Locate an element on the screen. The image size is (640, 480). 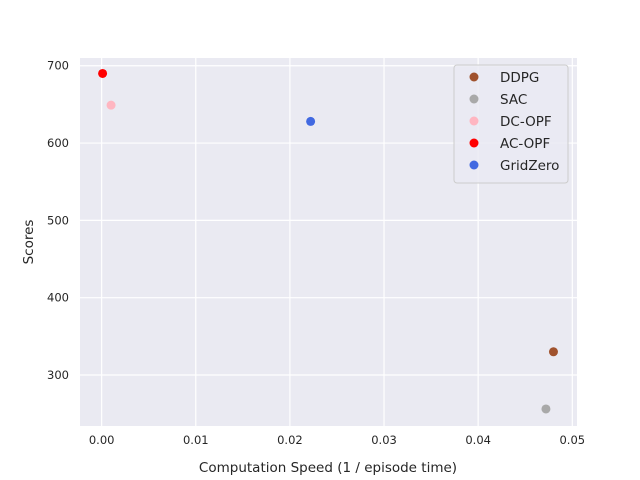
y-tick-label: 400 is located at coordinates (58, 298).